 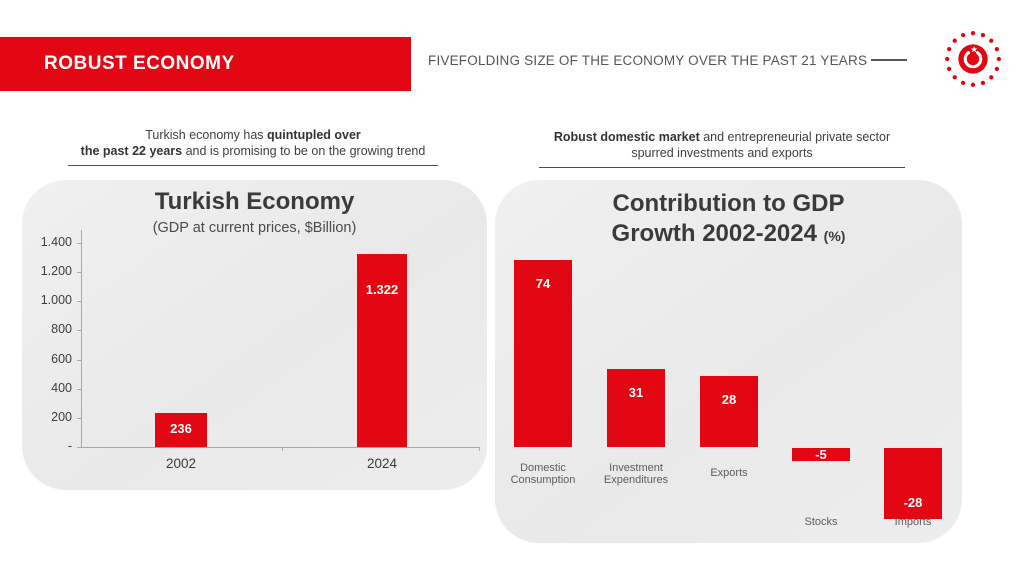 I want to click on category-label-line: Expenditures, so click(x=636, y=480).